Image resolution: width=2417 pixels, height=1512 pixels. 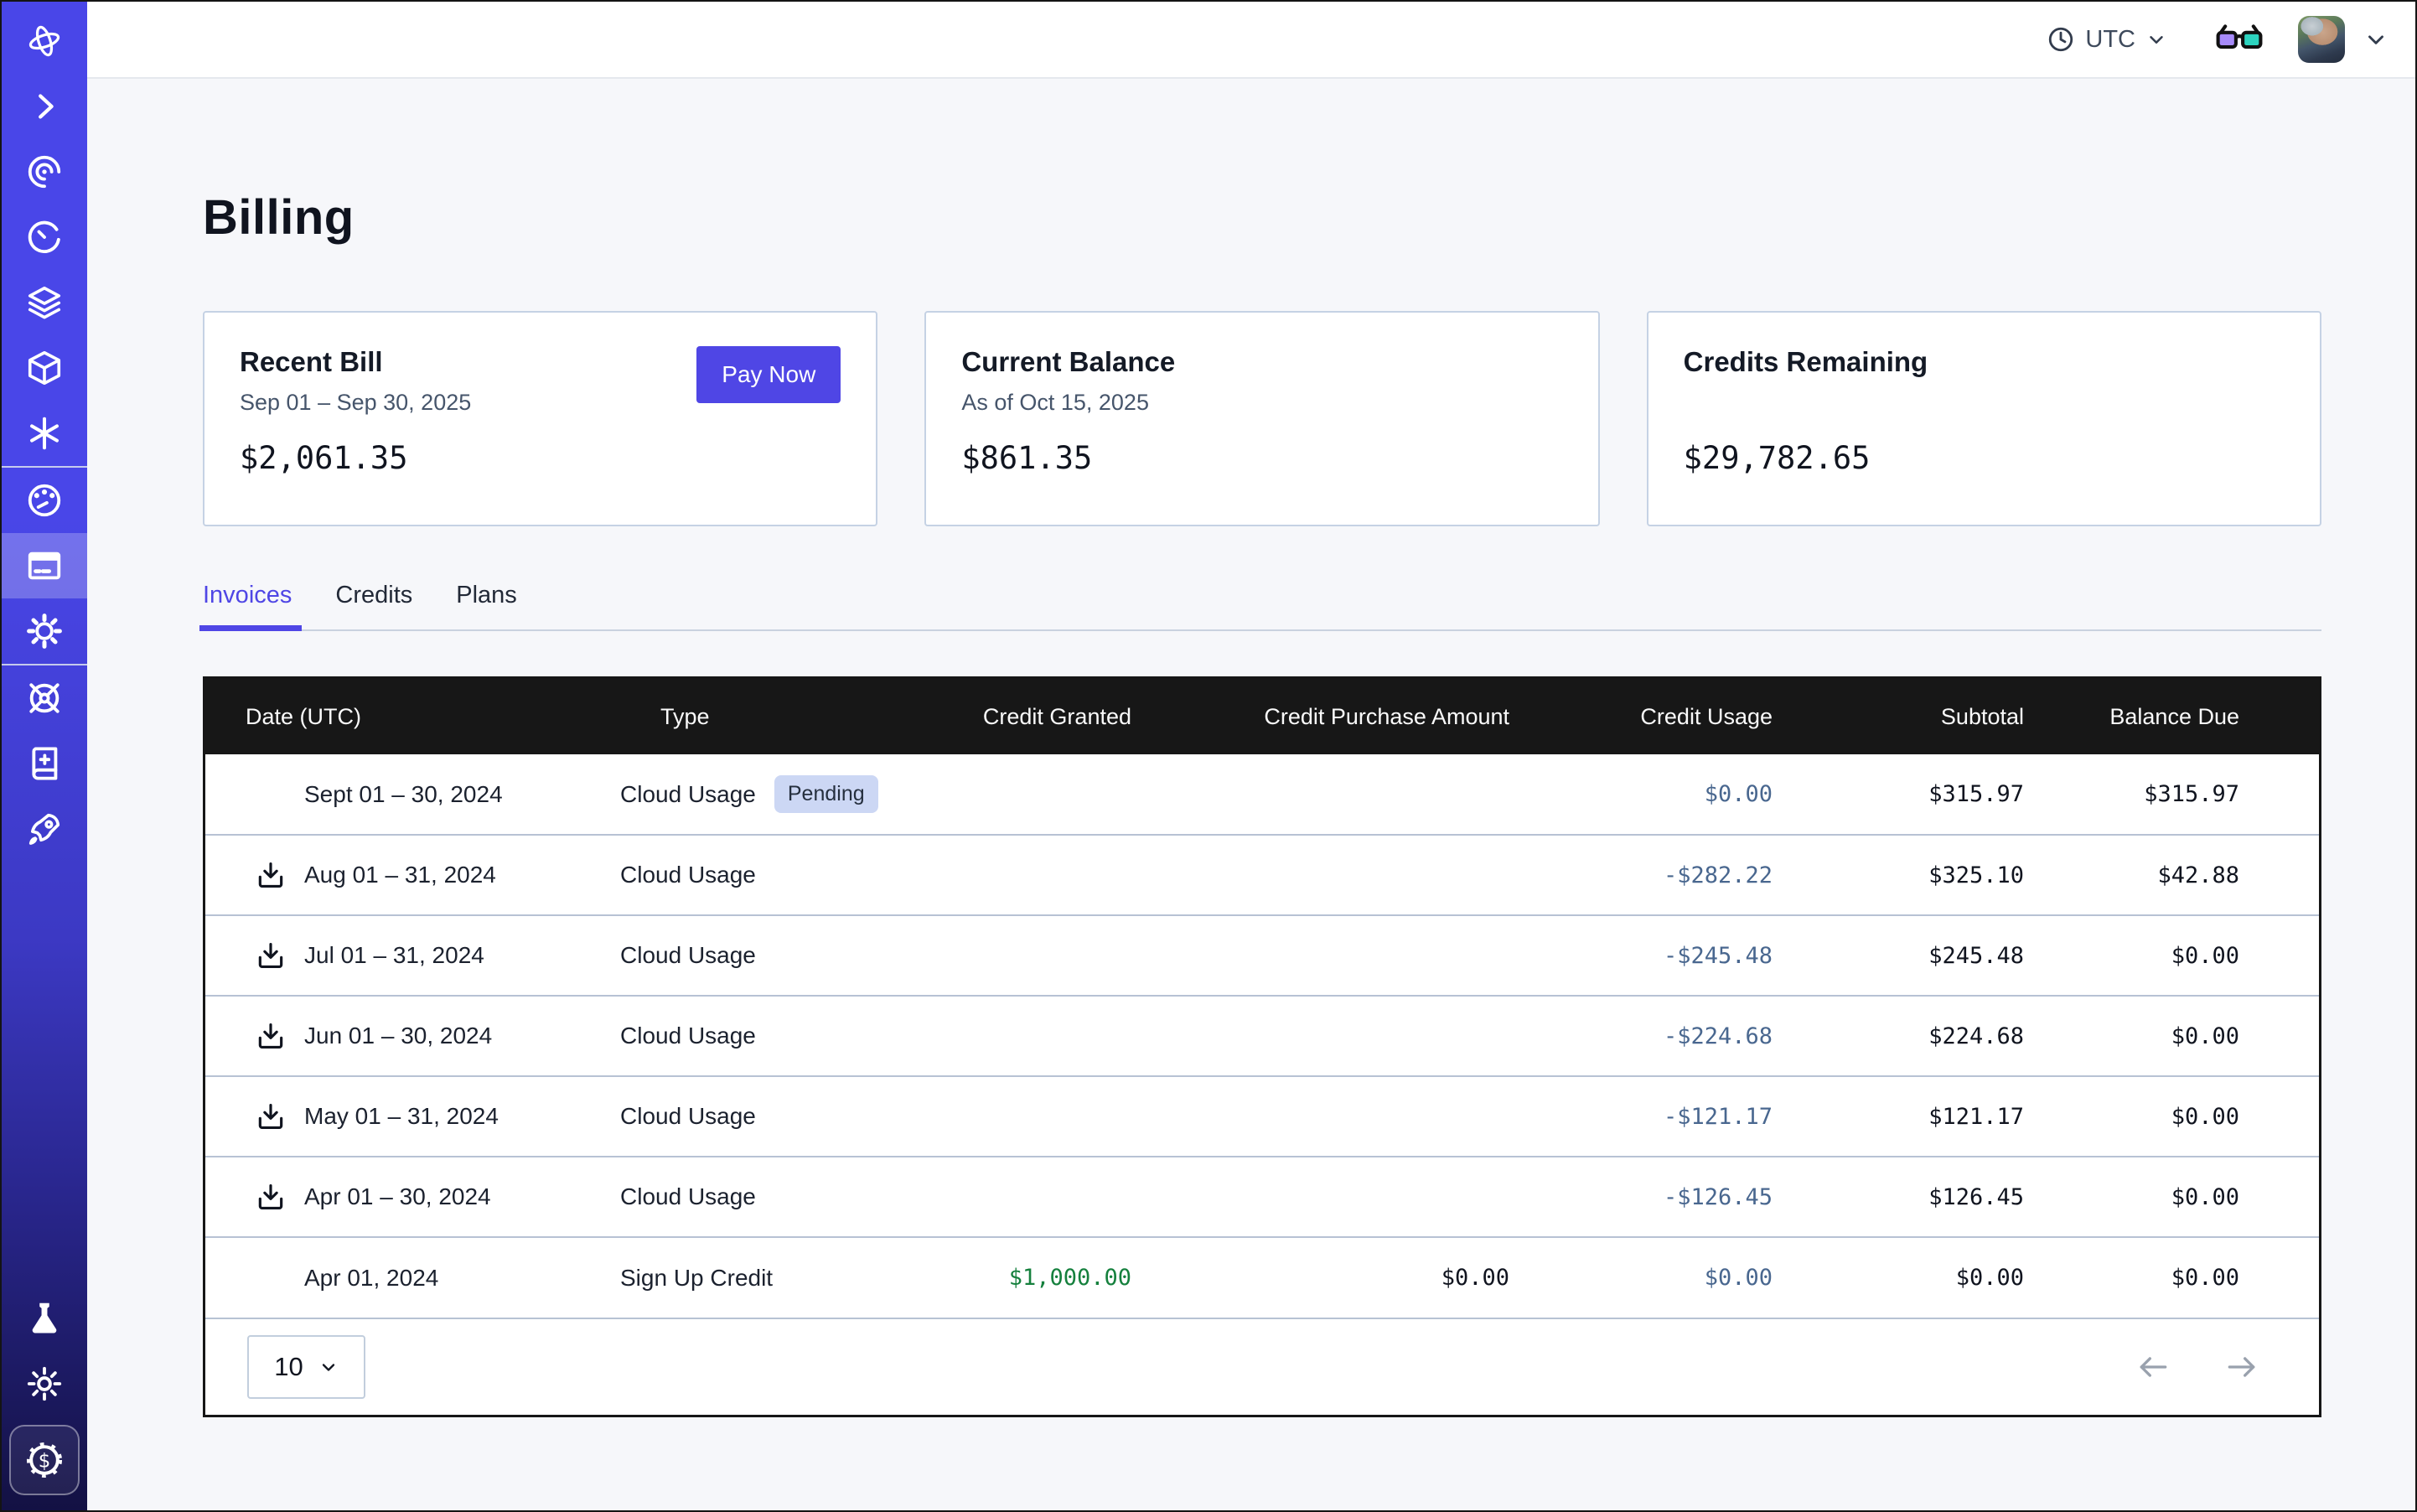 I want to click on tab-invoices: Invoices, so click(x=251, y=606).